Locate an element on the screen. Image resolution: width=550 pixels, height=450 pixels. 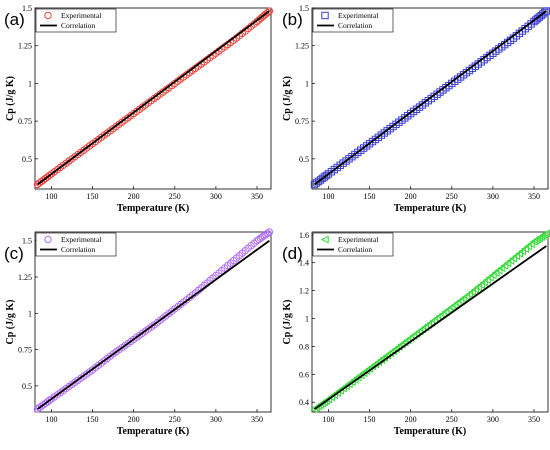
panel-label: (d) is located at coordinates (292, 253).